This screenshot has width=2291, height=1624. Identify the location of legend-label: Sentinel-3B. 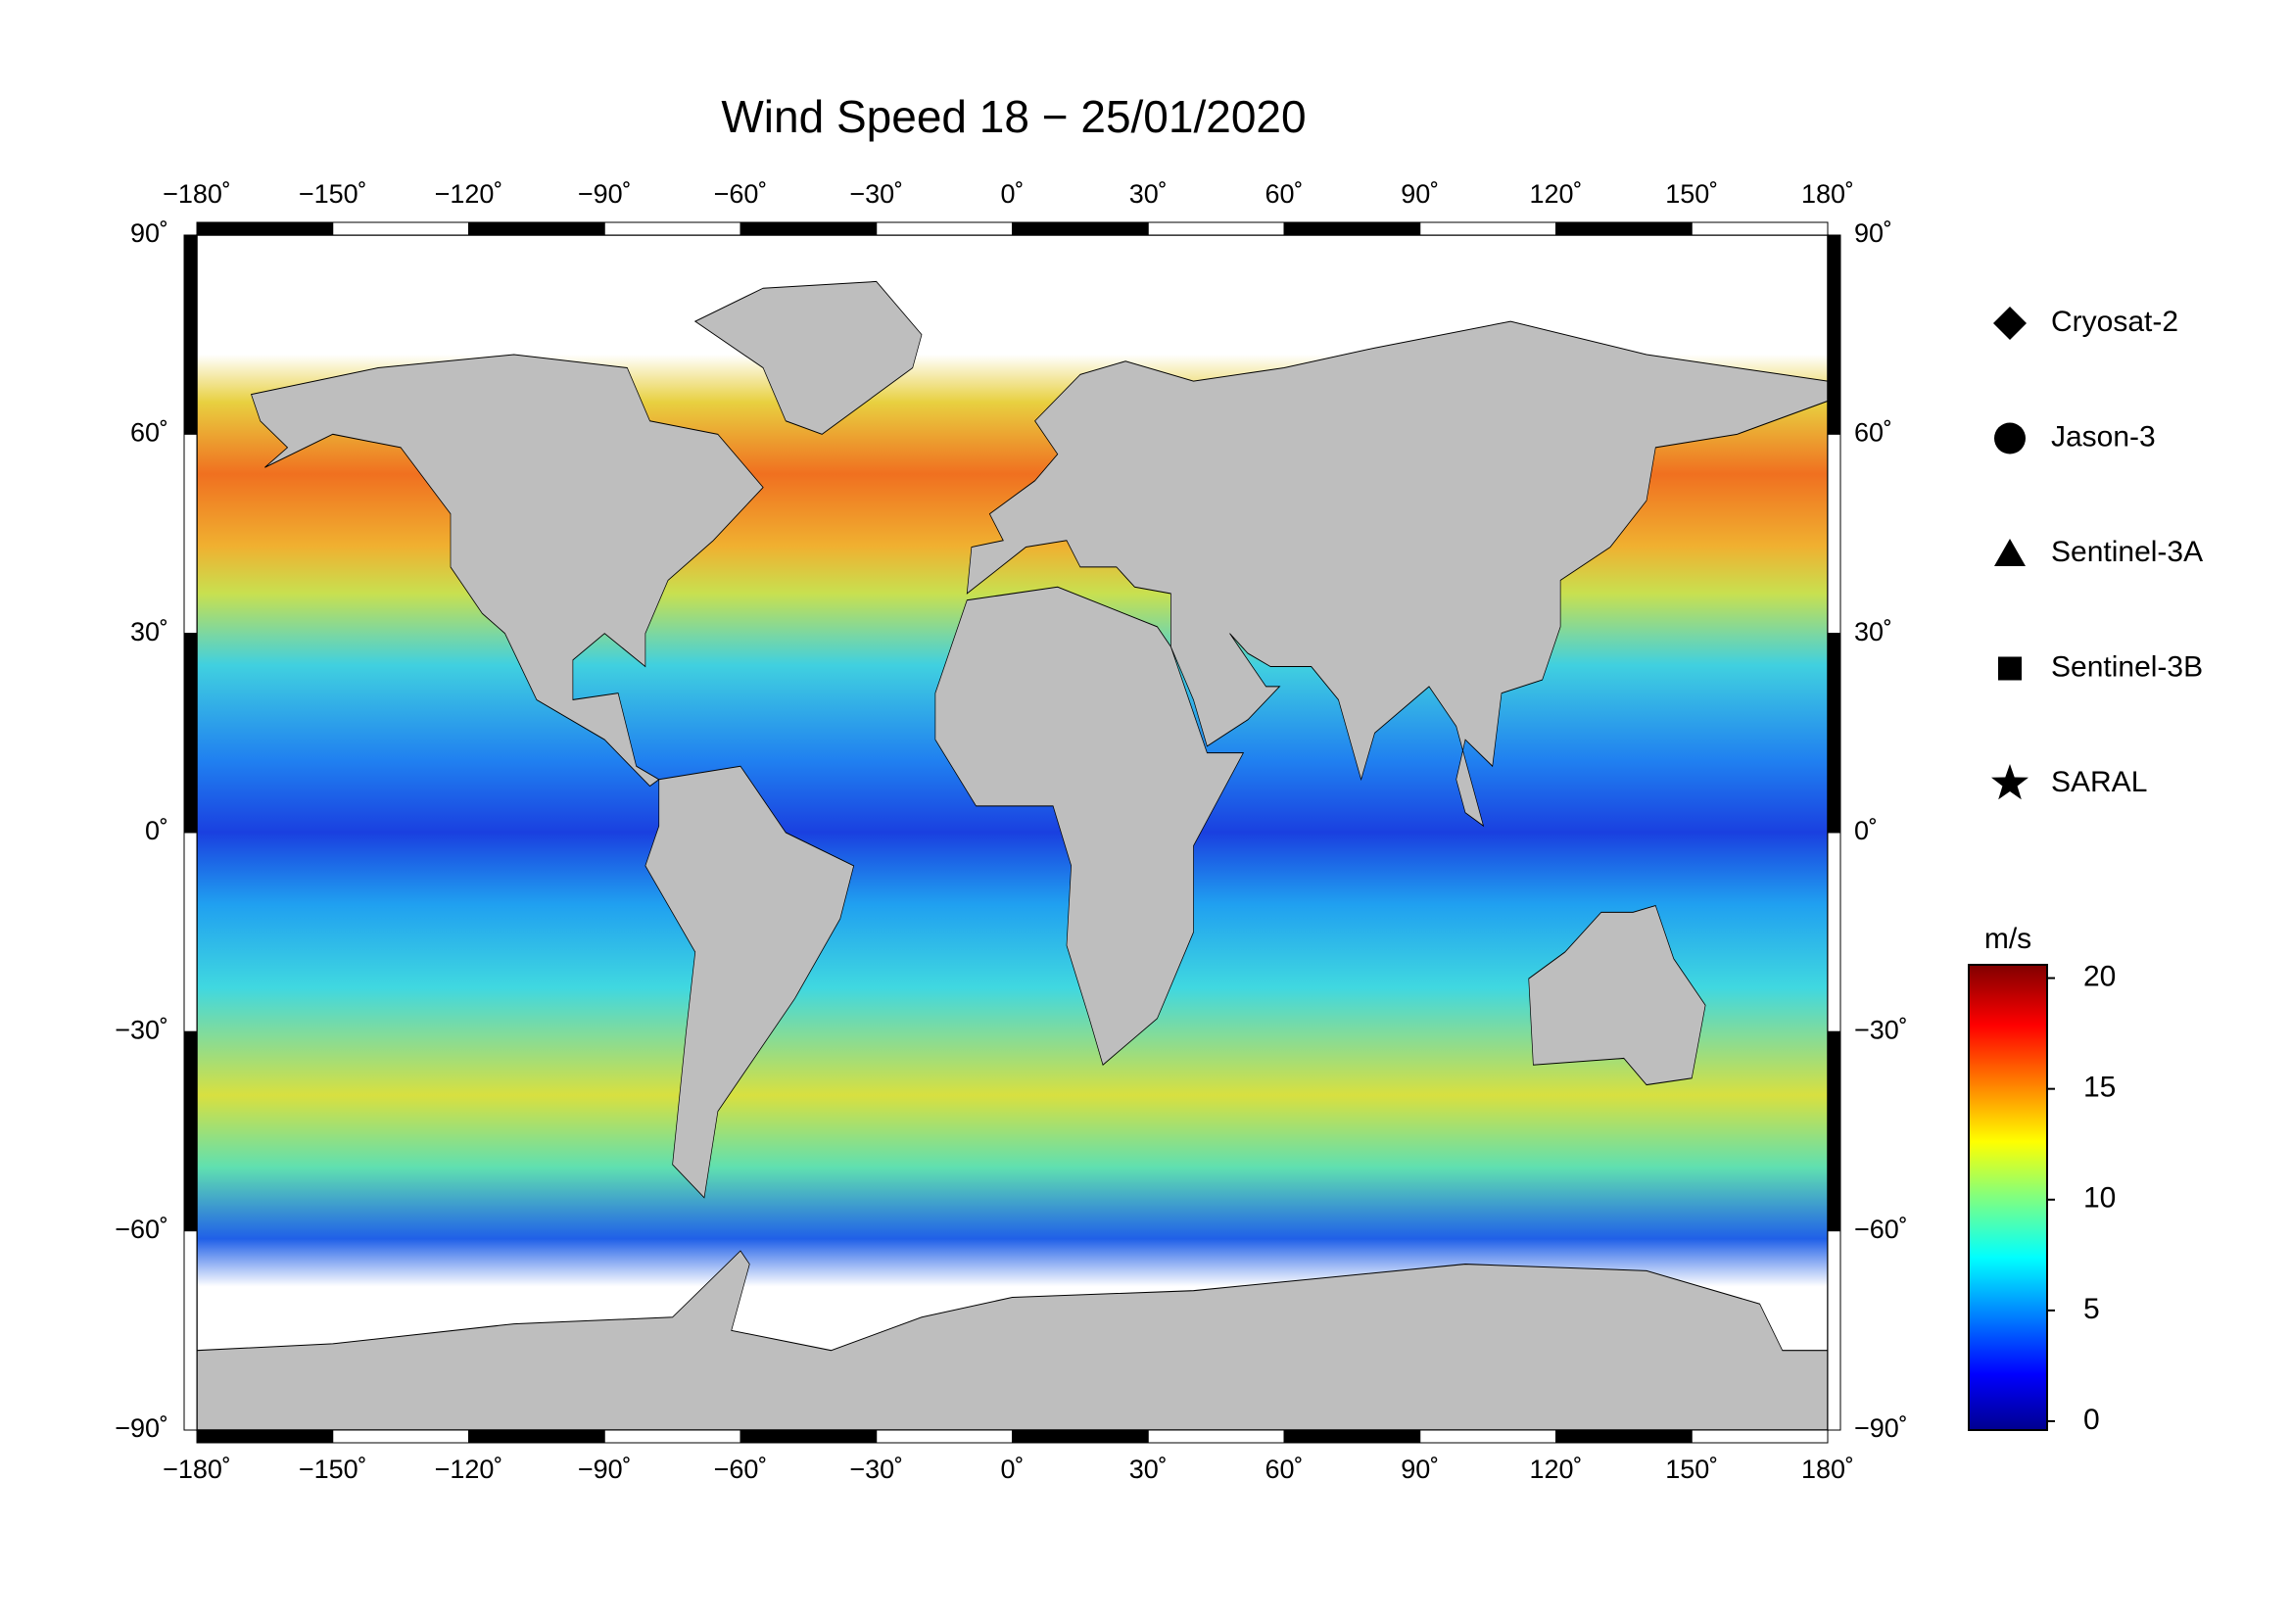
(2127, 666).